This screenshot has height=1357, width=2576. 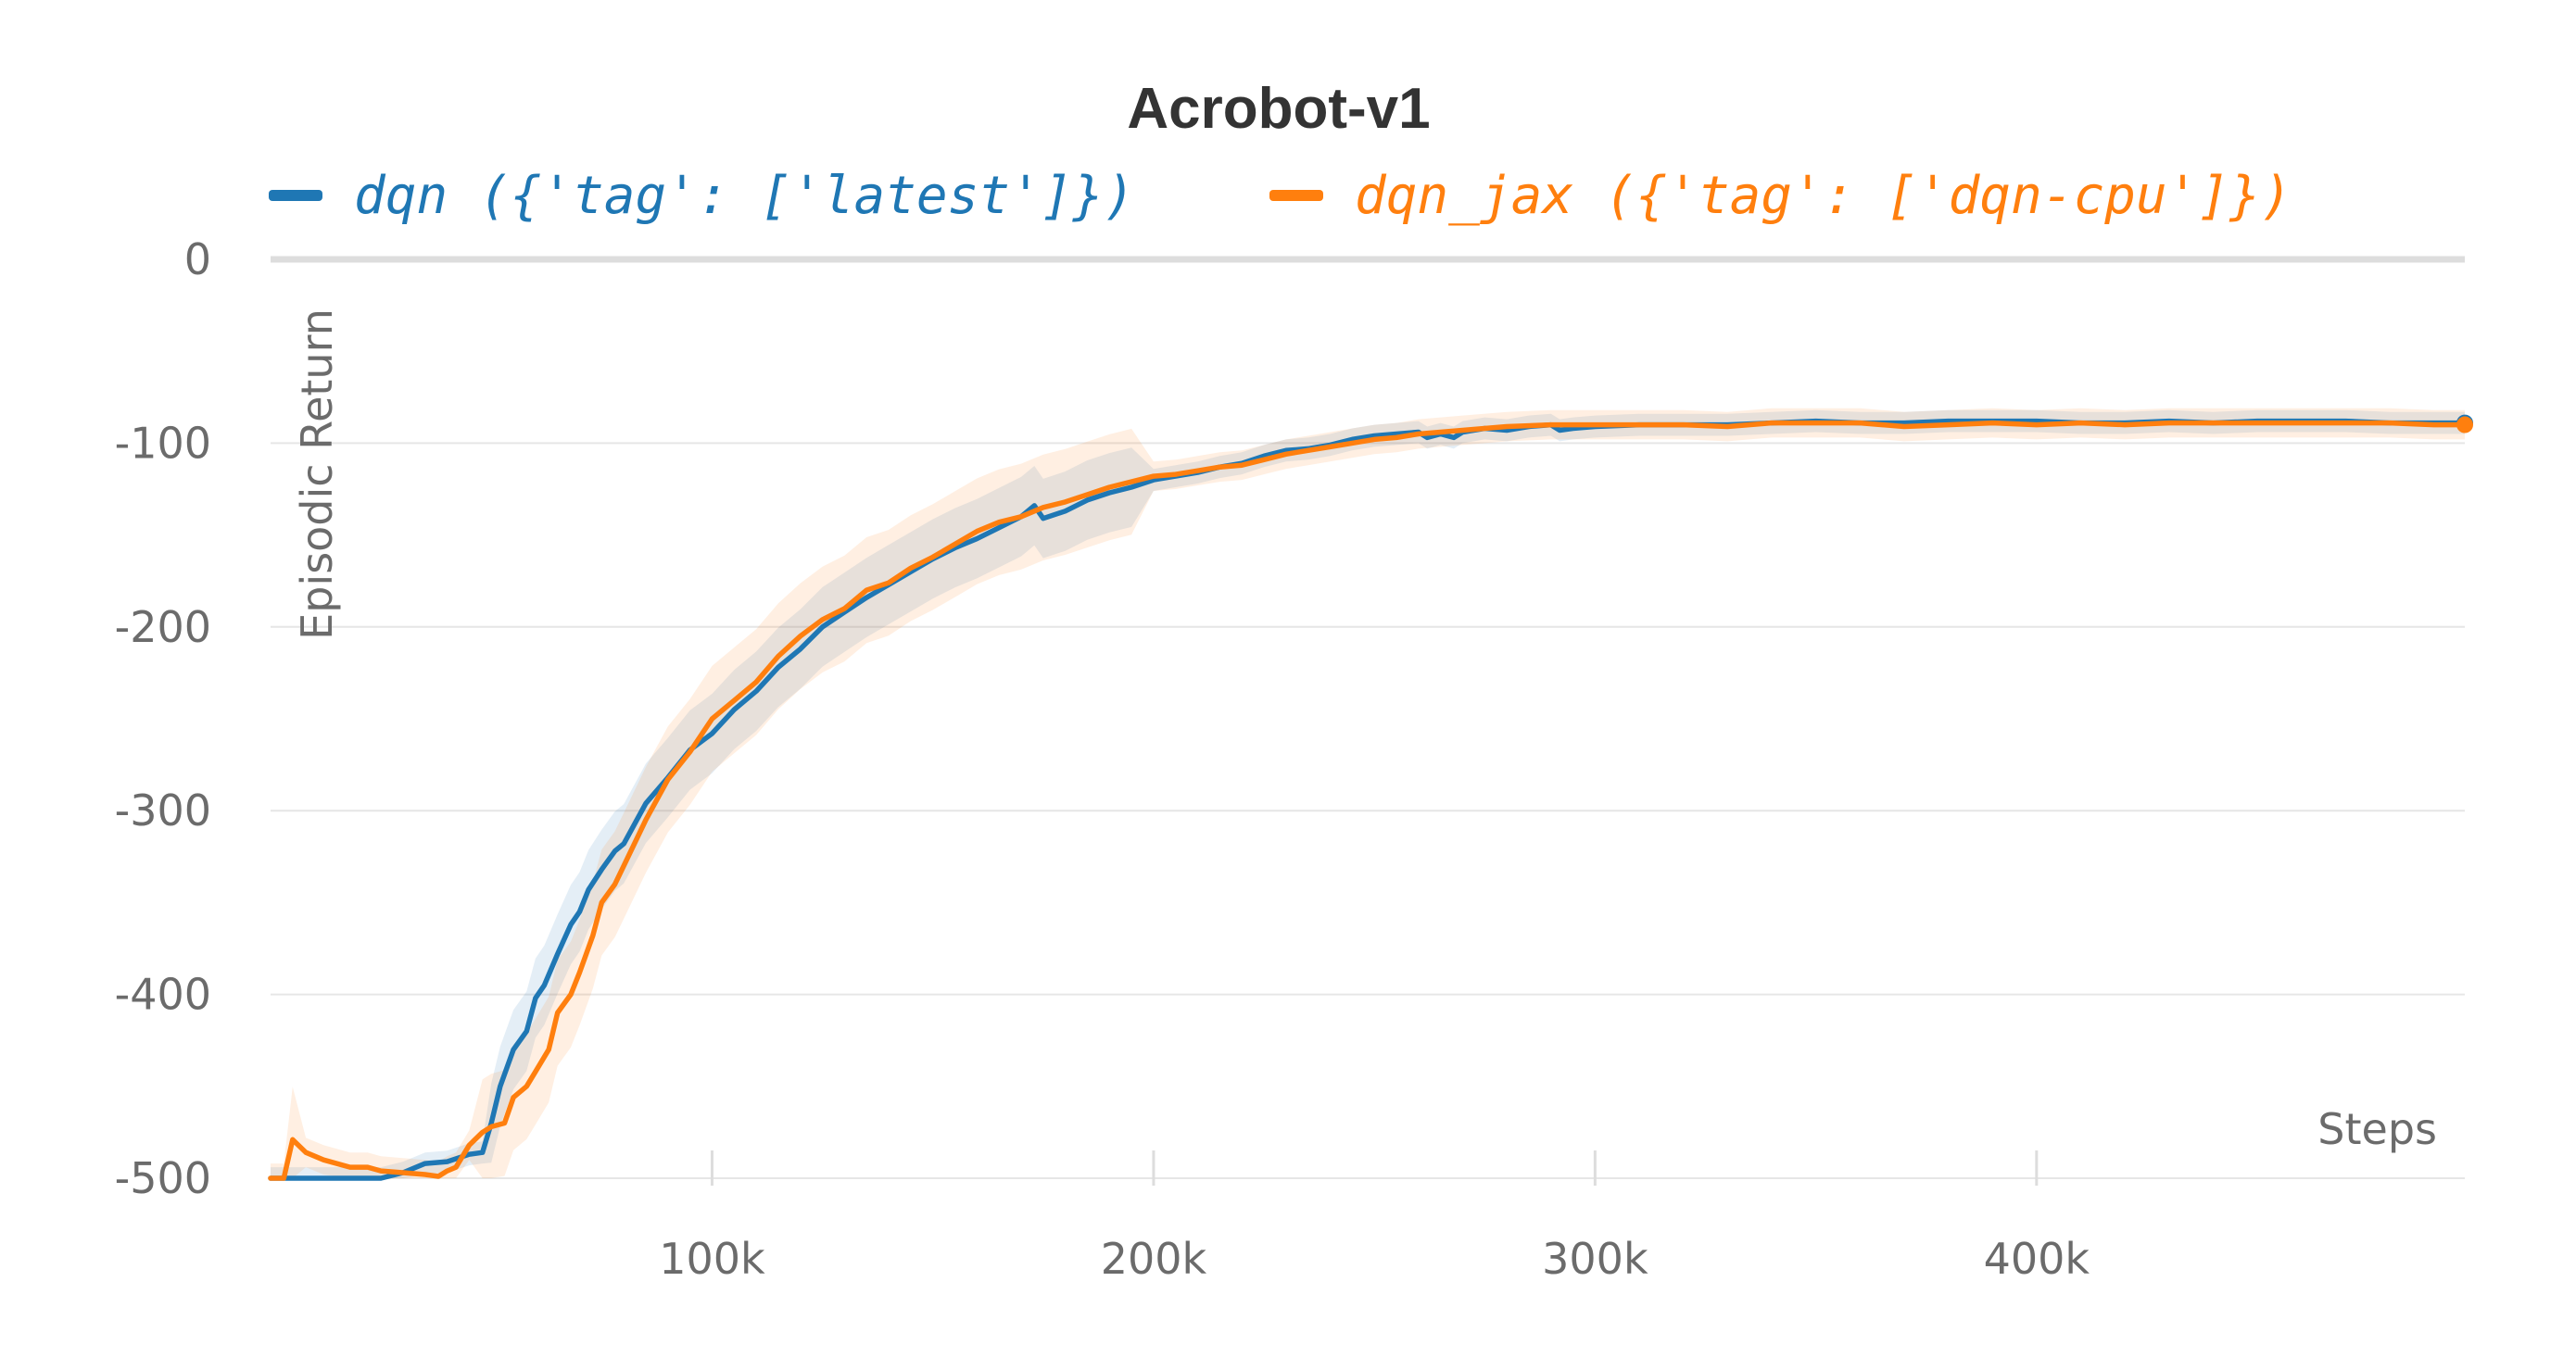 I want to click on y-tick-label: -100, so click(x=163, y=443).